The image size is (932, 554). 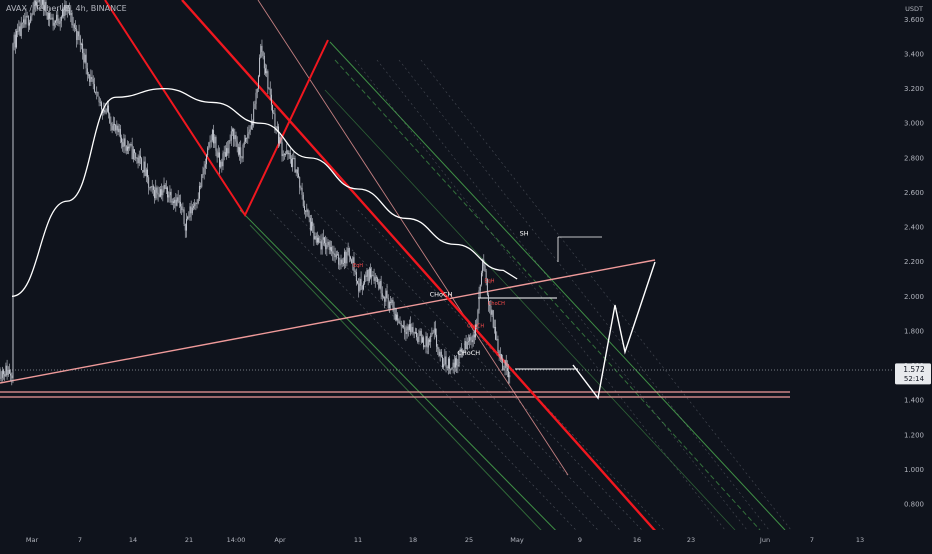 I want to click on price-tick-label: 1.400, so click(x=914, y=401).